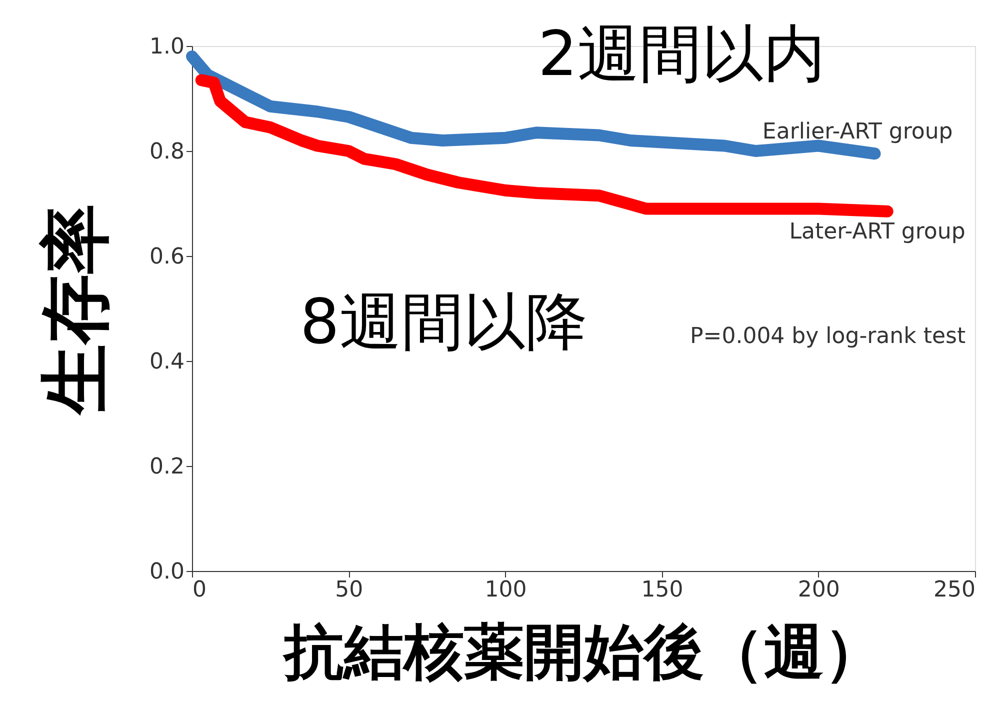  I want to click on annotation: 8週間以降, so click(444, 321).